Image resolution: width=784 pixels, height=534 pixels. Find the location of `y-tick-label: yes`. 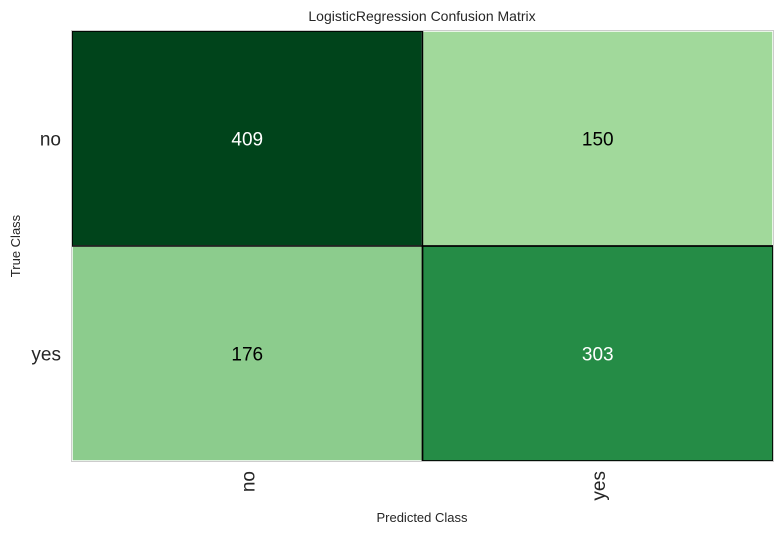

y-tick-label: yes is located at coordinates (46, 355).